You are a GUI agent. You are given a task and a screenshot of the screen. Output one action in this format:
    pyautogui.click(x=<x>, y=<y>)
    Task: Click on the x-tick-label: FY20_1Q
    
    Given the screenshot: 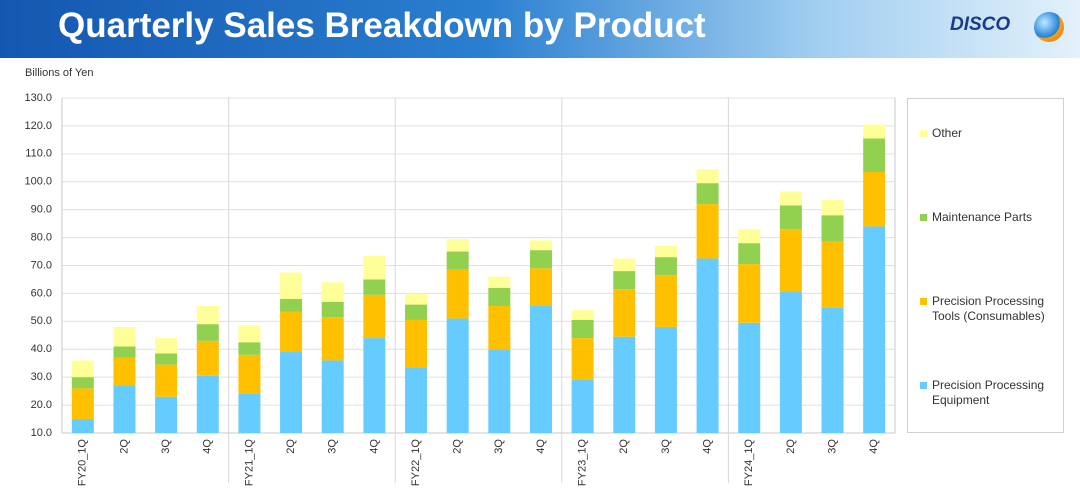 What is the action you would take?
    pyautogui.click(x=83, y=463)
    